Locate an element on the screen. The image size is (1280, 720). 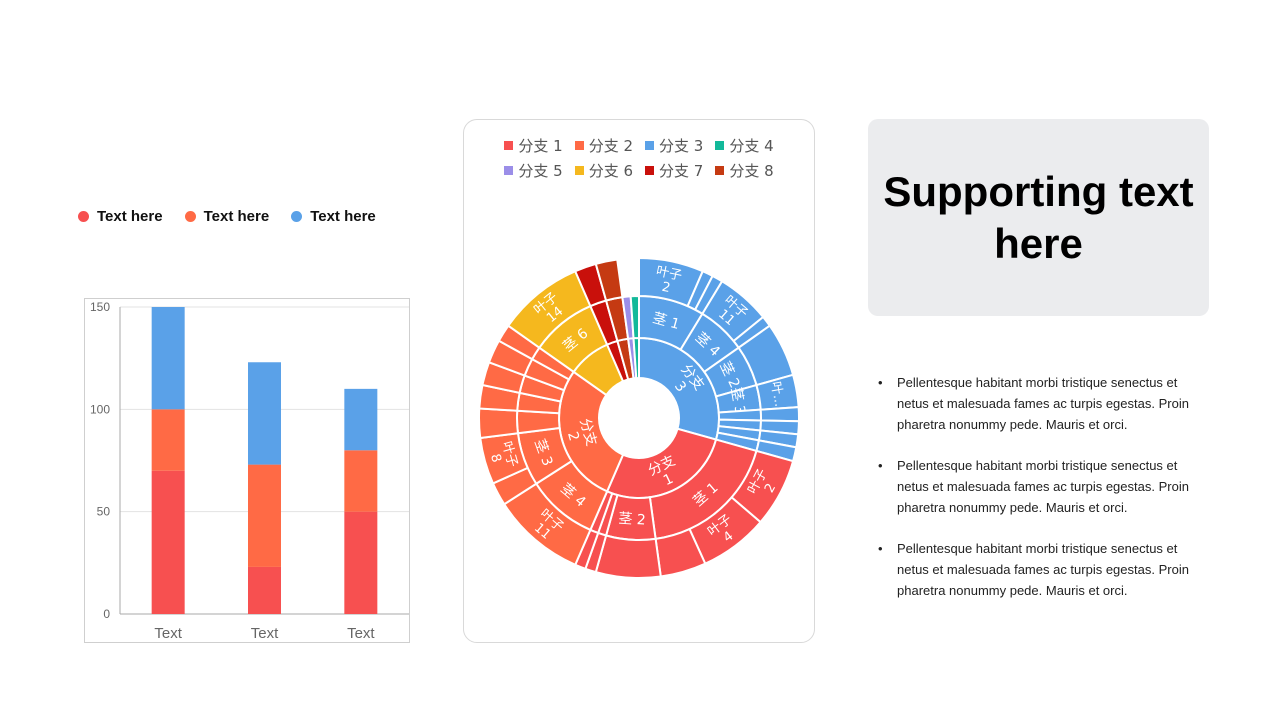
sunburst-legend-item: 分支 7 is located at coordinates (674, 170).